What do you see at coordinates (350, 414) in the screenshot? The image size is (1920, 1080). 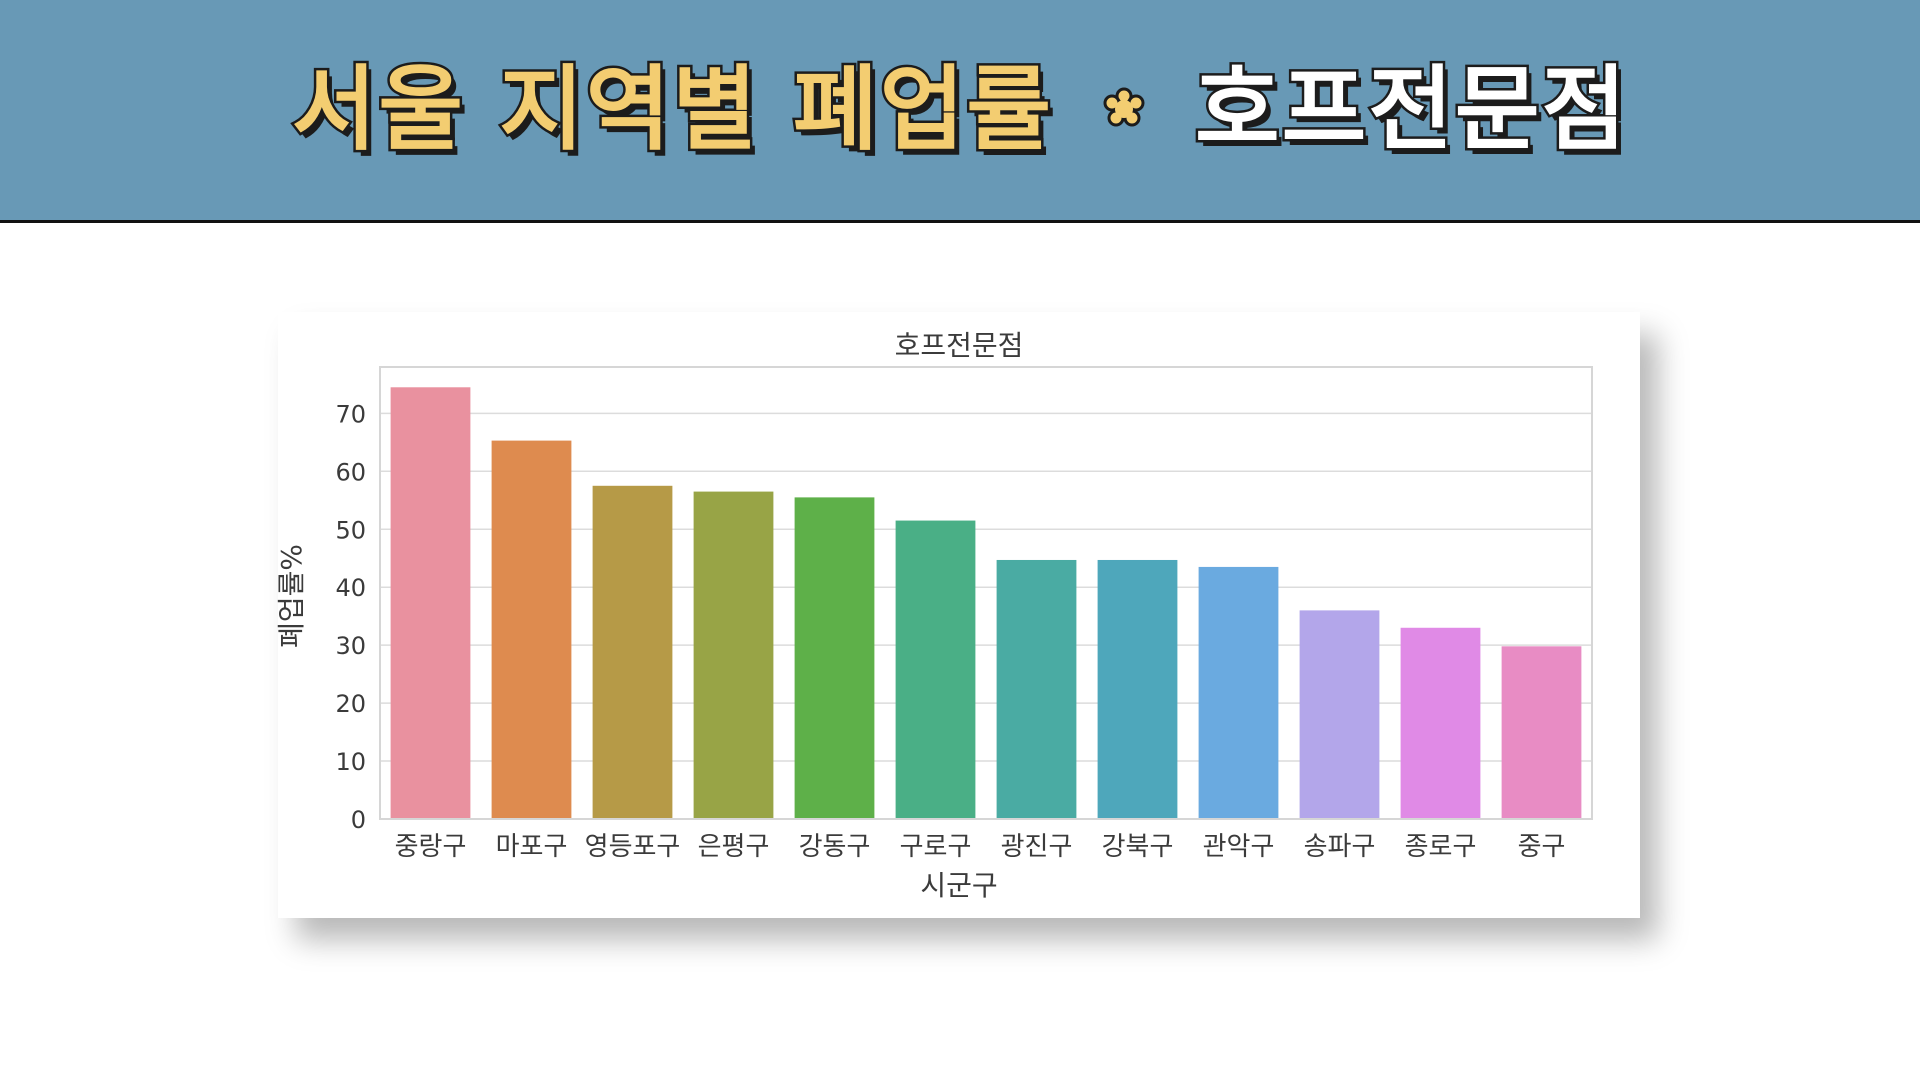 I see `y-tick-label: 70` at bounding box center [350, 414].